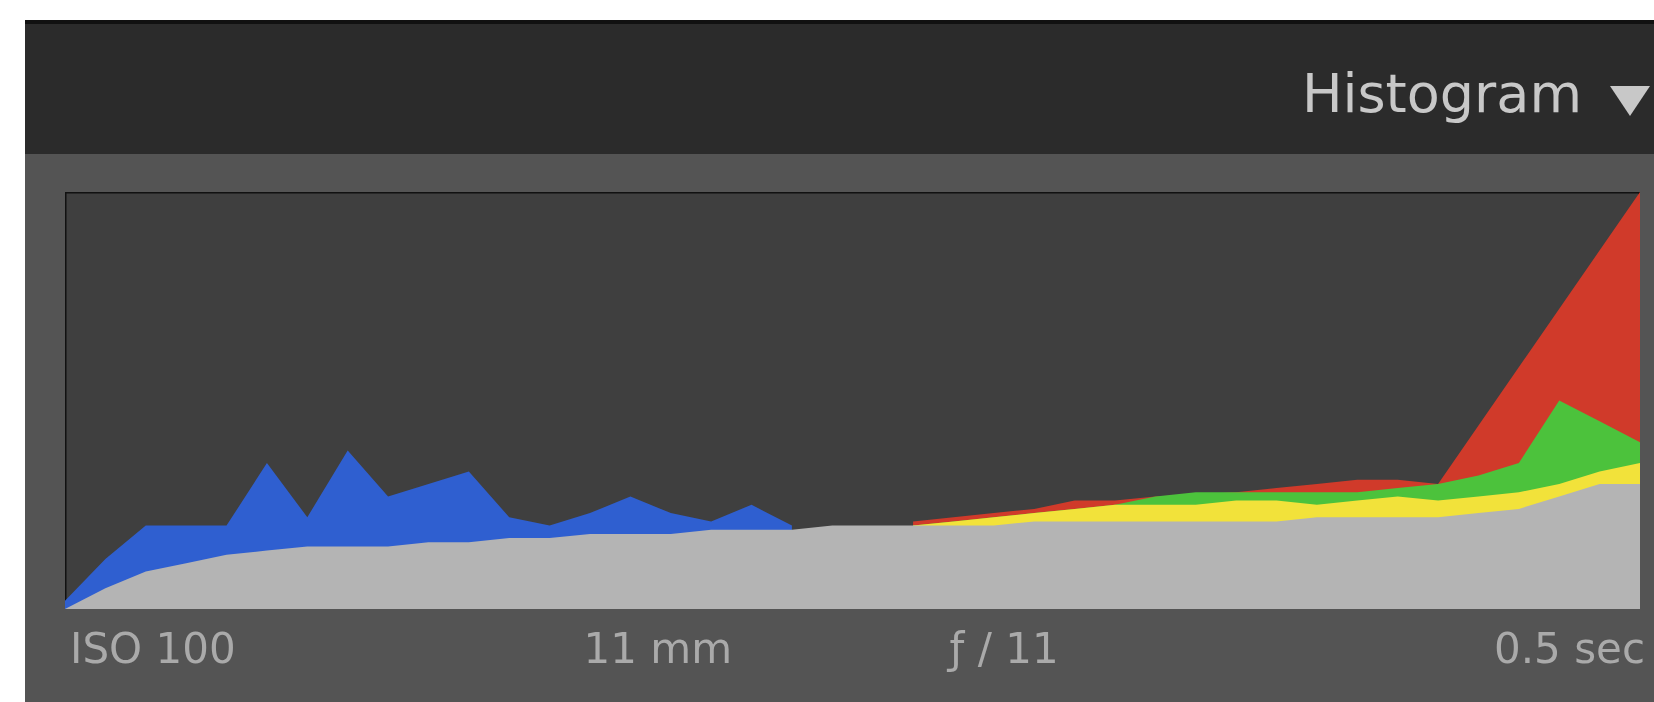 The width and height of the screenshot is (1654, 702). I want to click on text: 0.5 sec, so click(1569, 648).